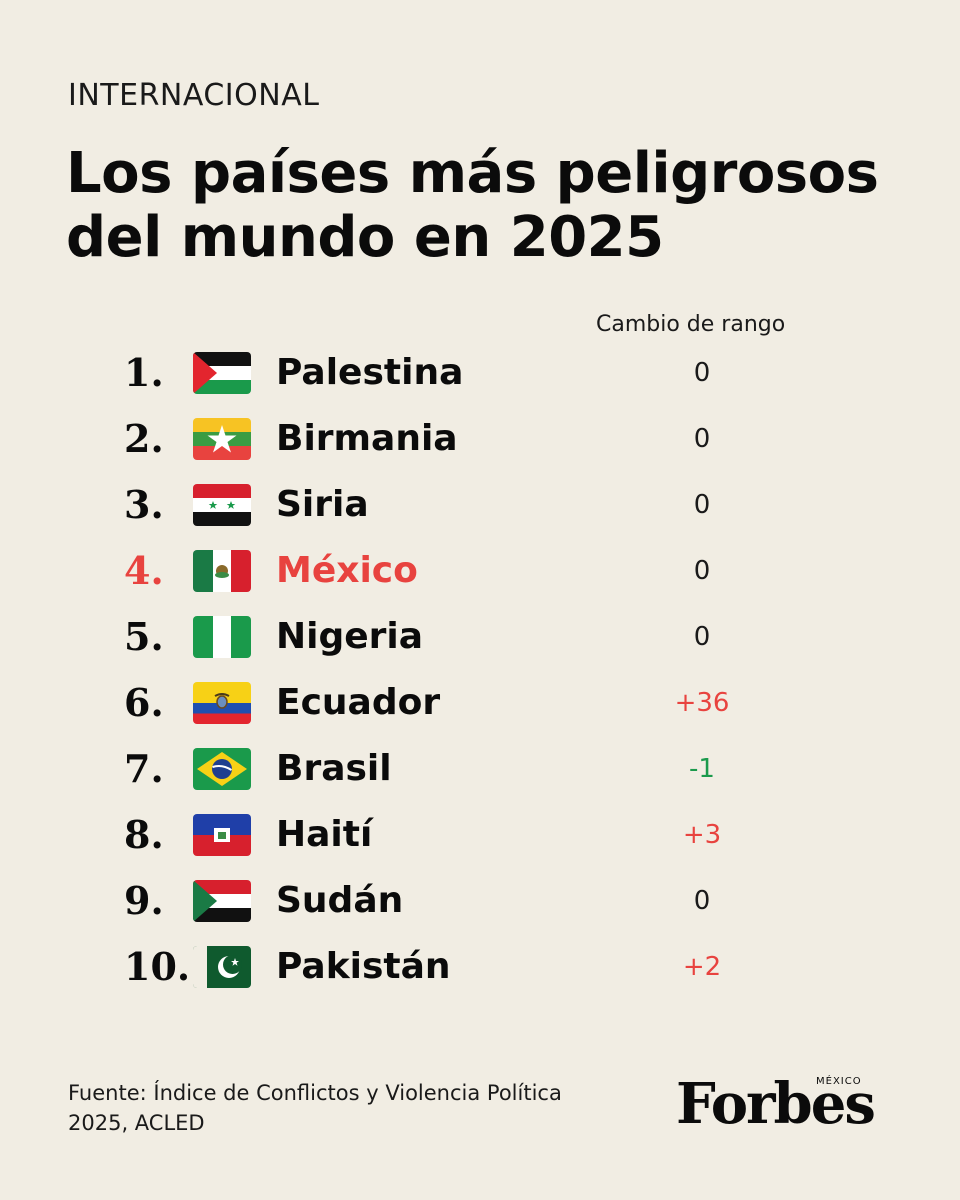 This screenshot has width=960, height=1200. What do you see at coordinates (480, 570) in the screenshot?
I see `list-item: 4. México 0` at bounding box center [480, 570].